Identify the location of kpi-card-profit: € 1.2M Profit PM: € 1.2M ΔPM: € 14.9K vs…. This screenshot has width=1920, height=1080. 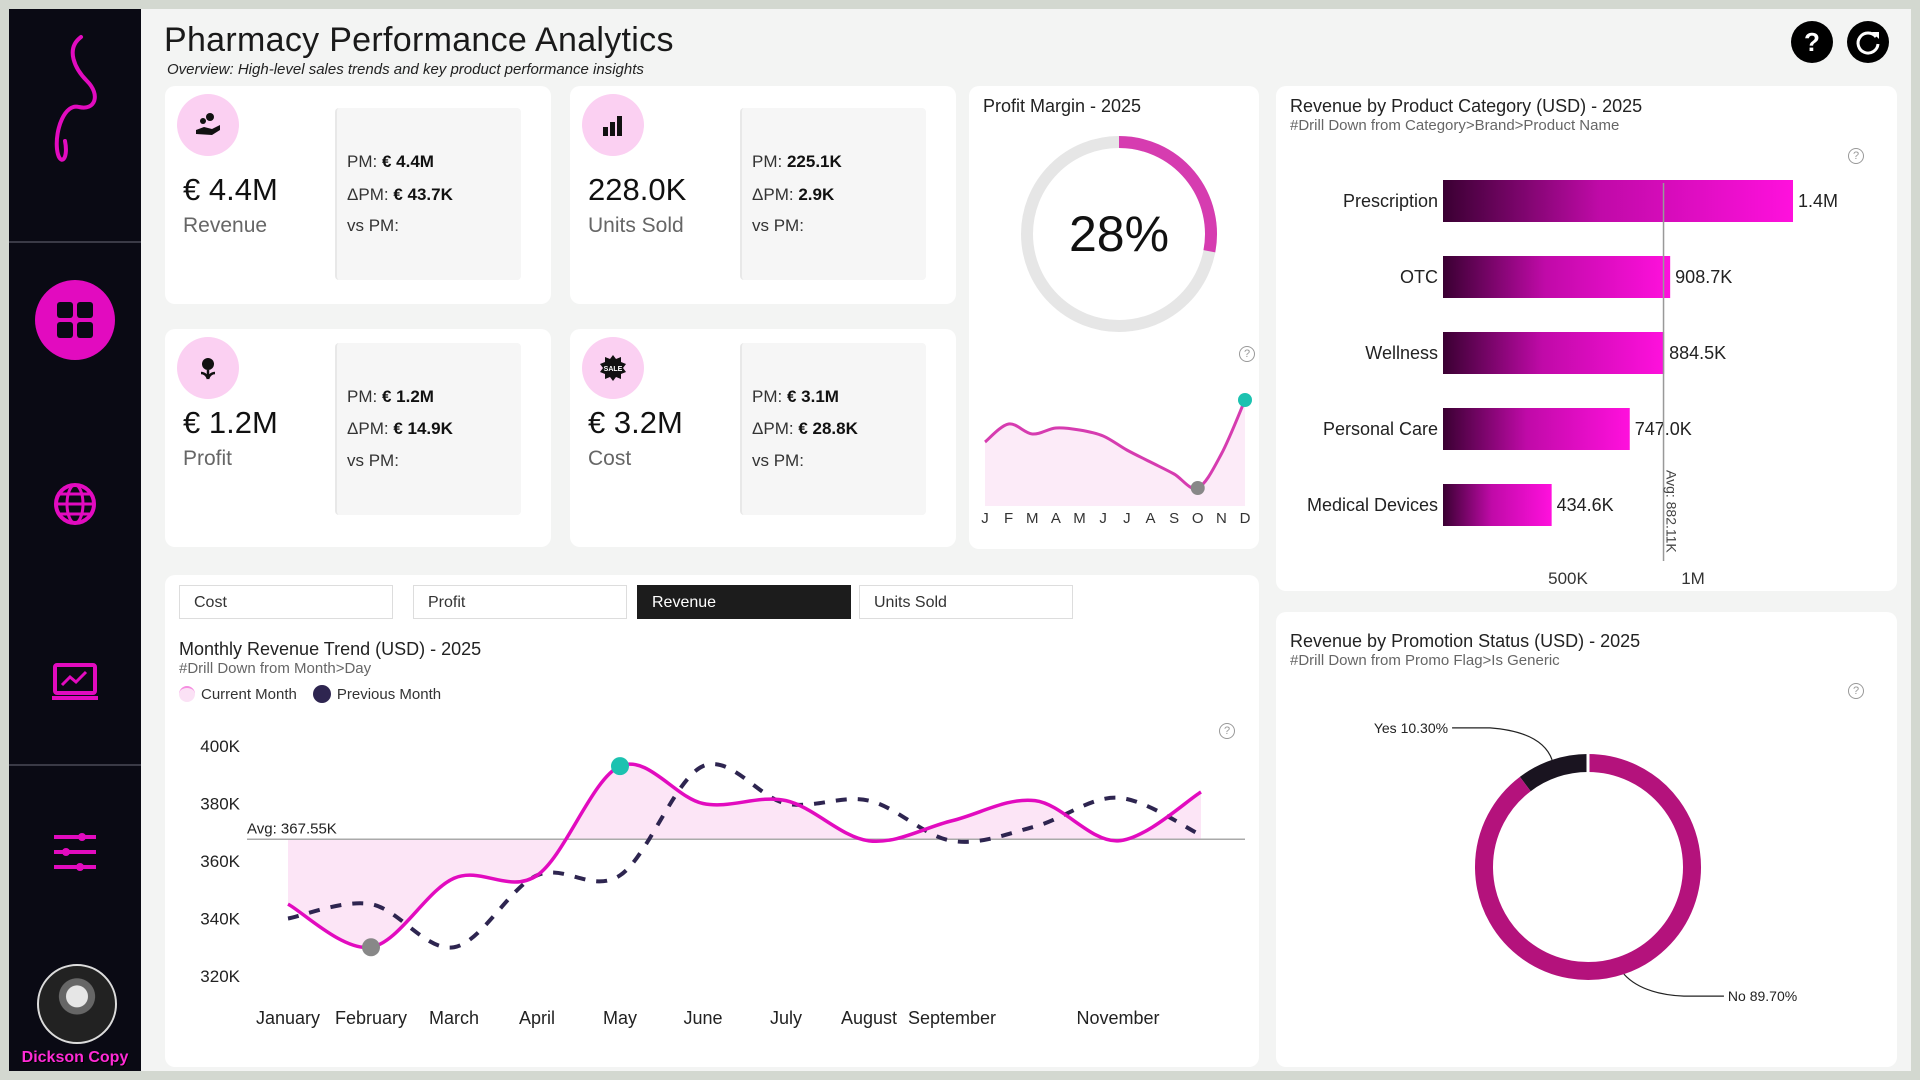
(358, 438).